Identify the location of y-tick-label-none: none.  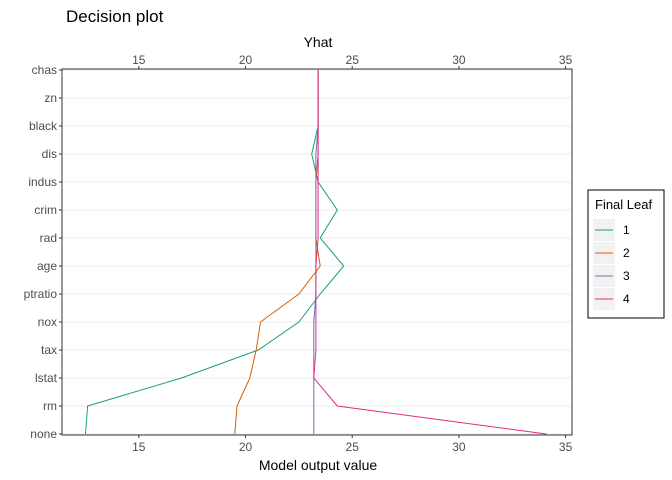
(43, 434).